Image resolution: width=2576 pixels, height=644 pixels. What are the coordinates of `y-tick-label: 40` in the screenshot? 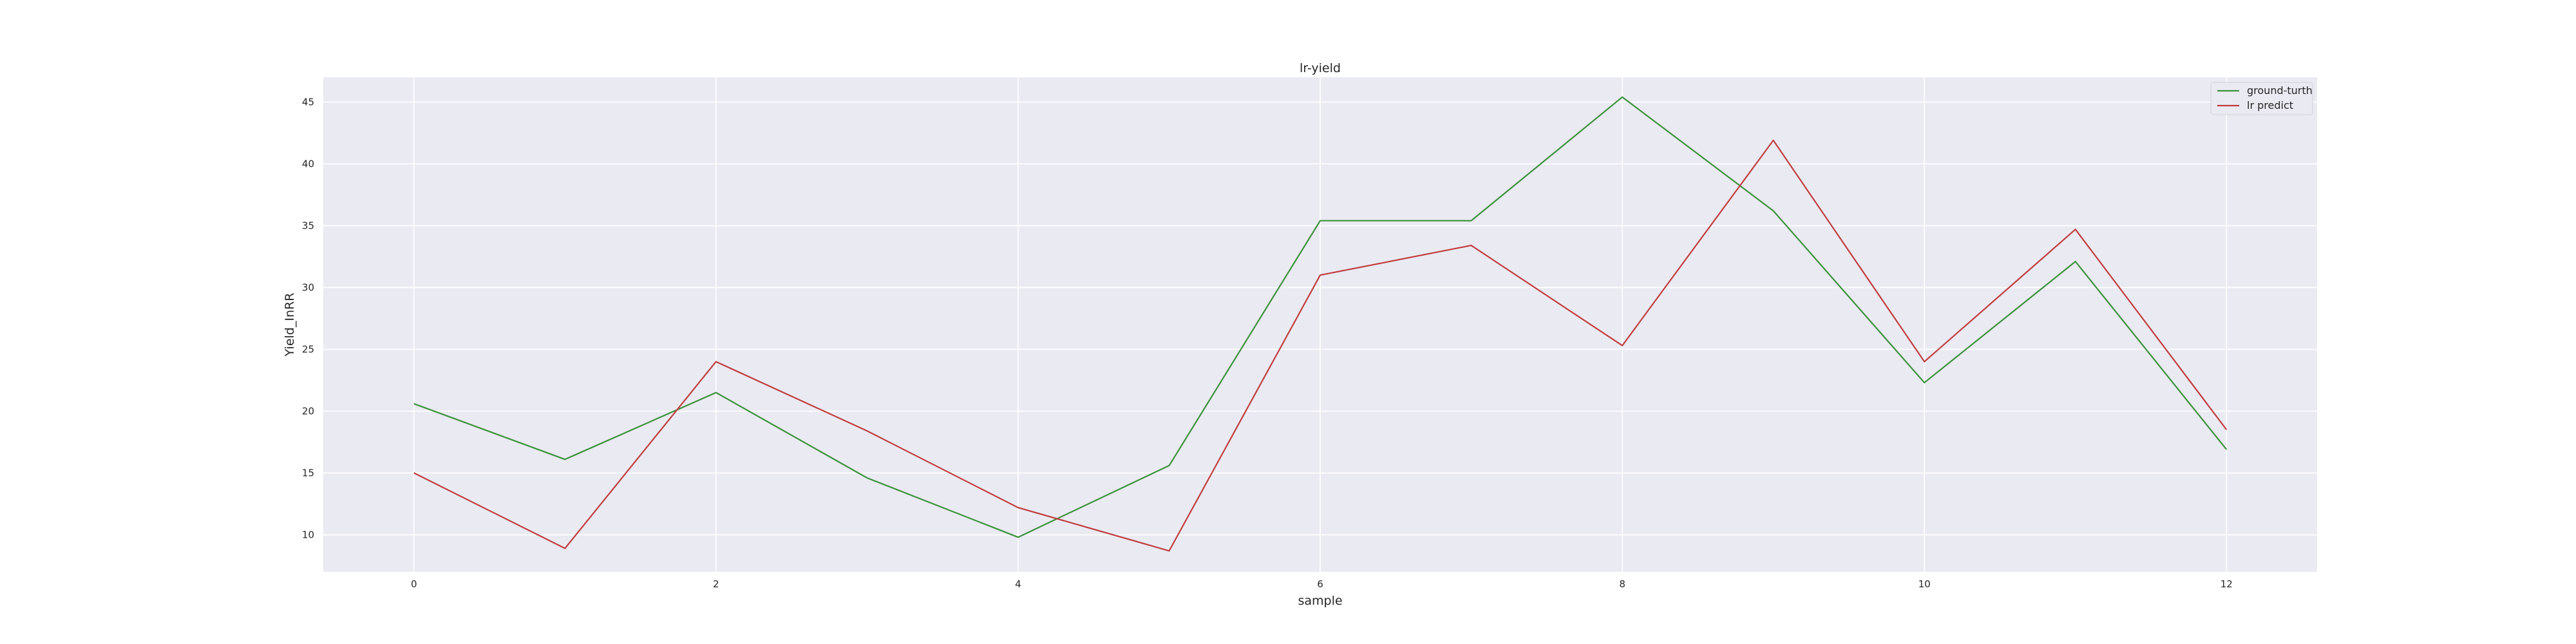 It's located at (308, 163).